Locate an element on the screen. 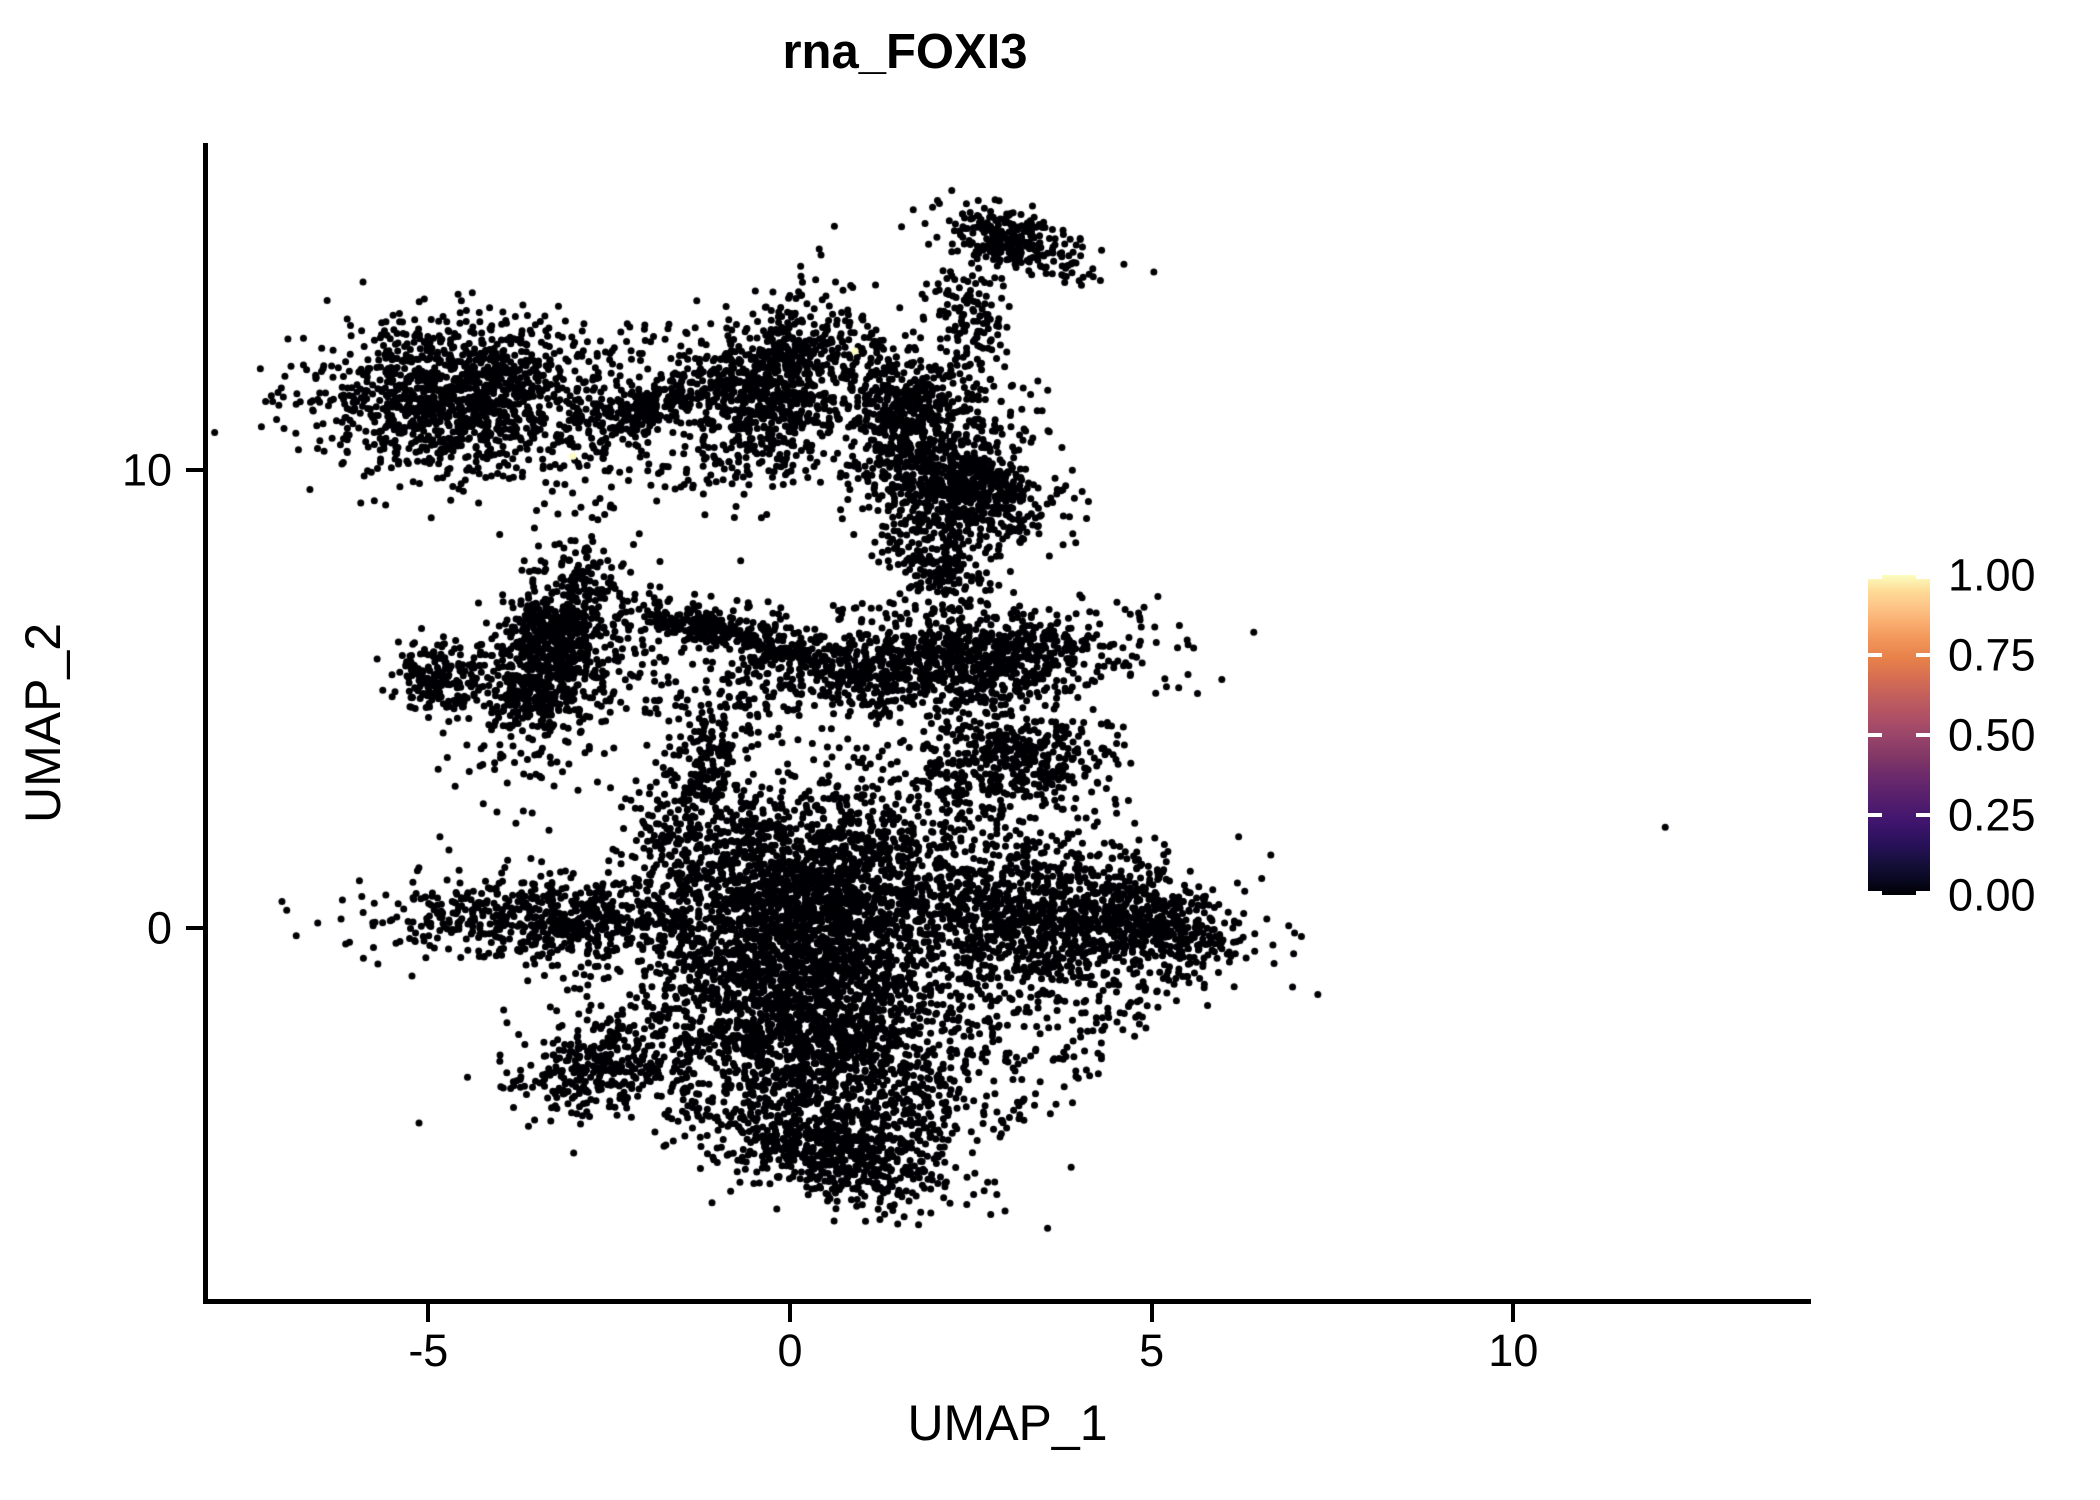 Image resolution: width=2100 pixels, height=1500 pixels. x-axis-title: UMAP_1 is located at coordinates (1007, 1423).